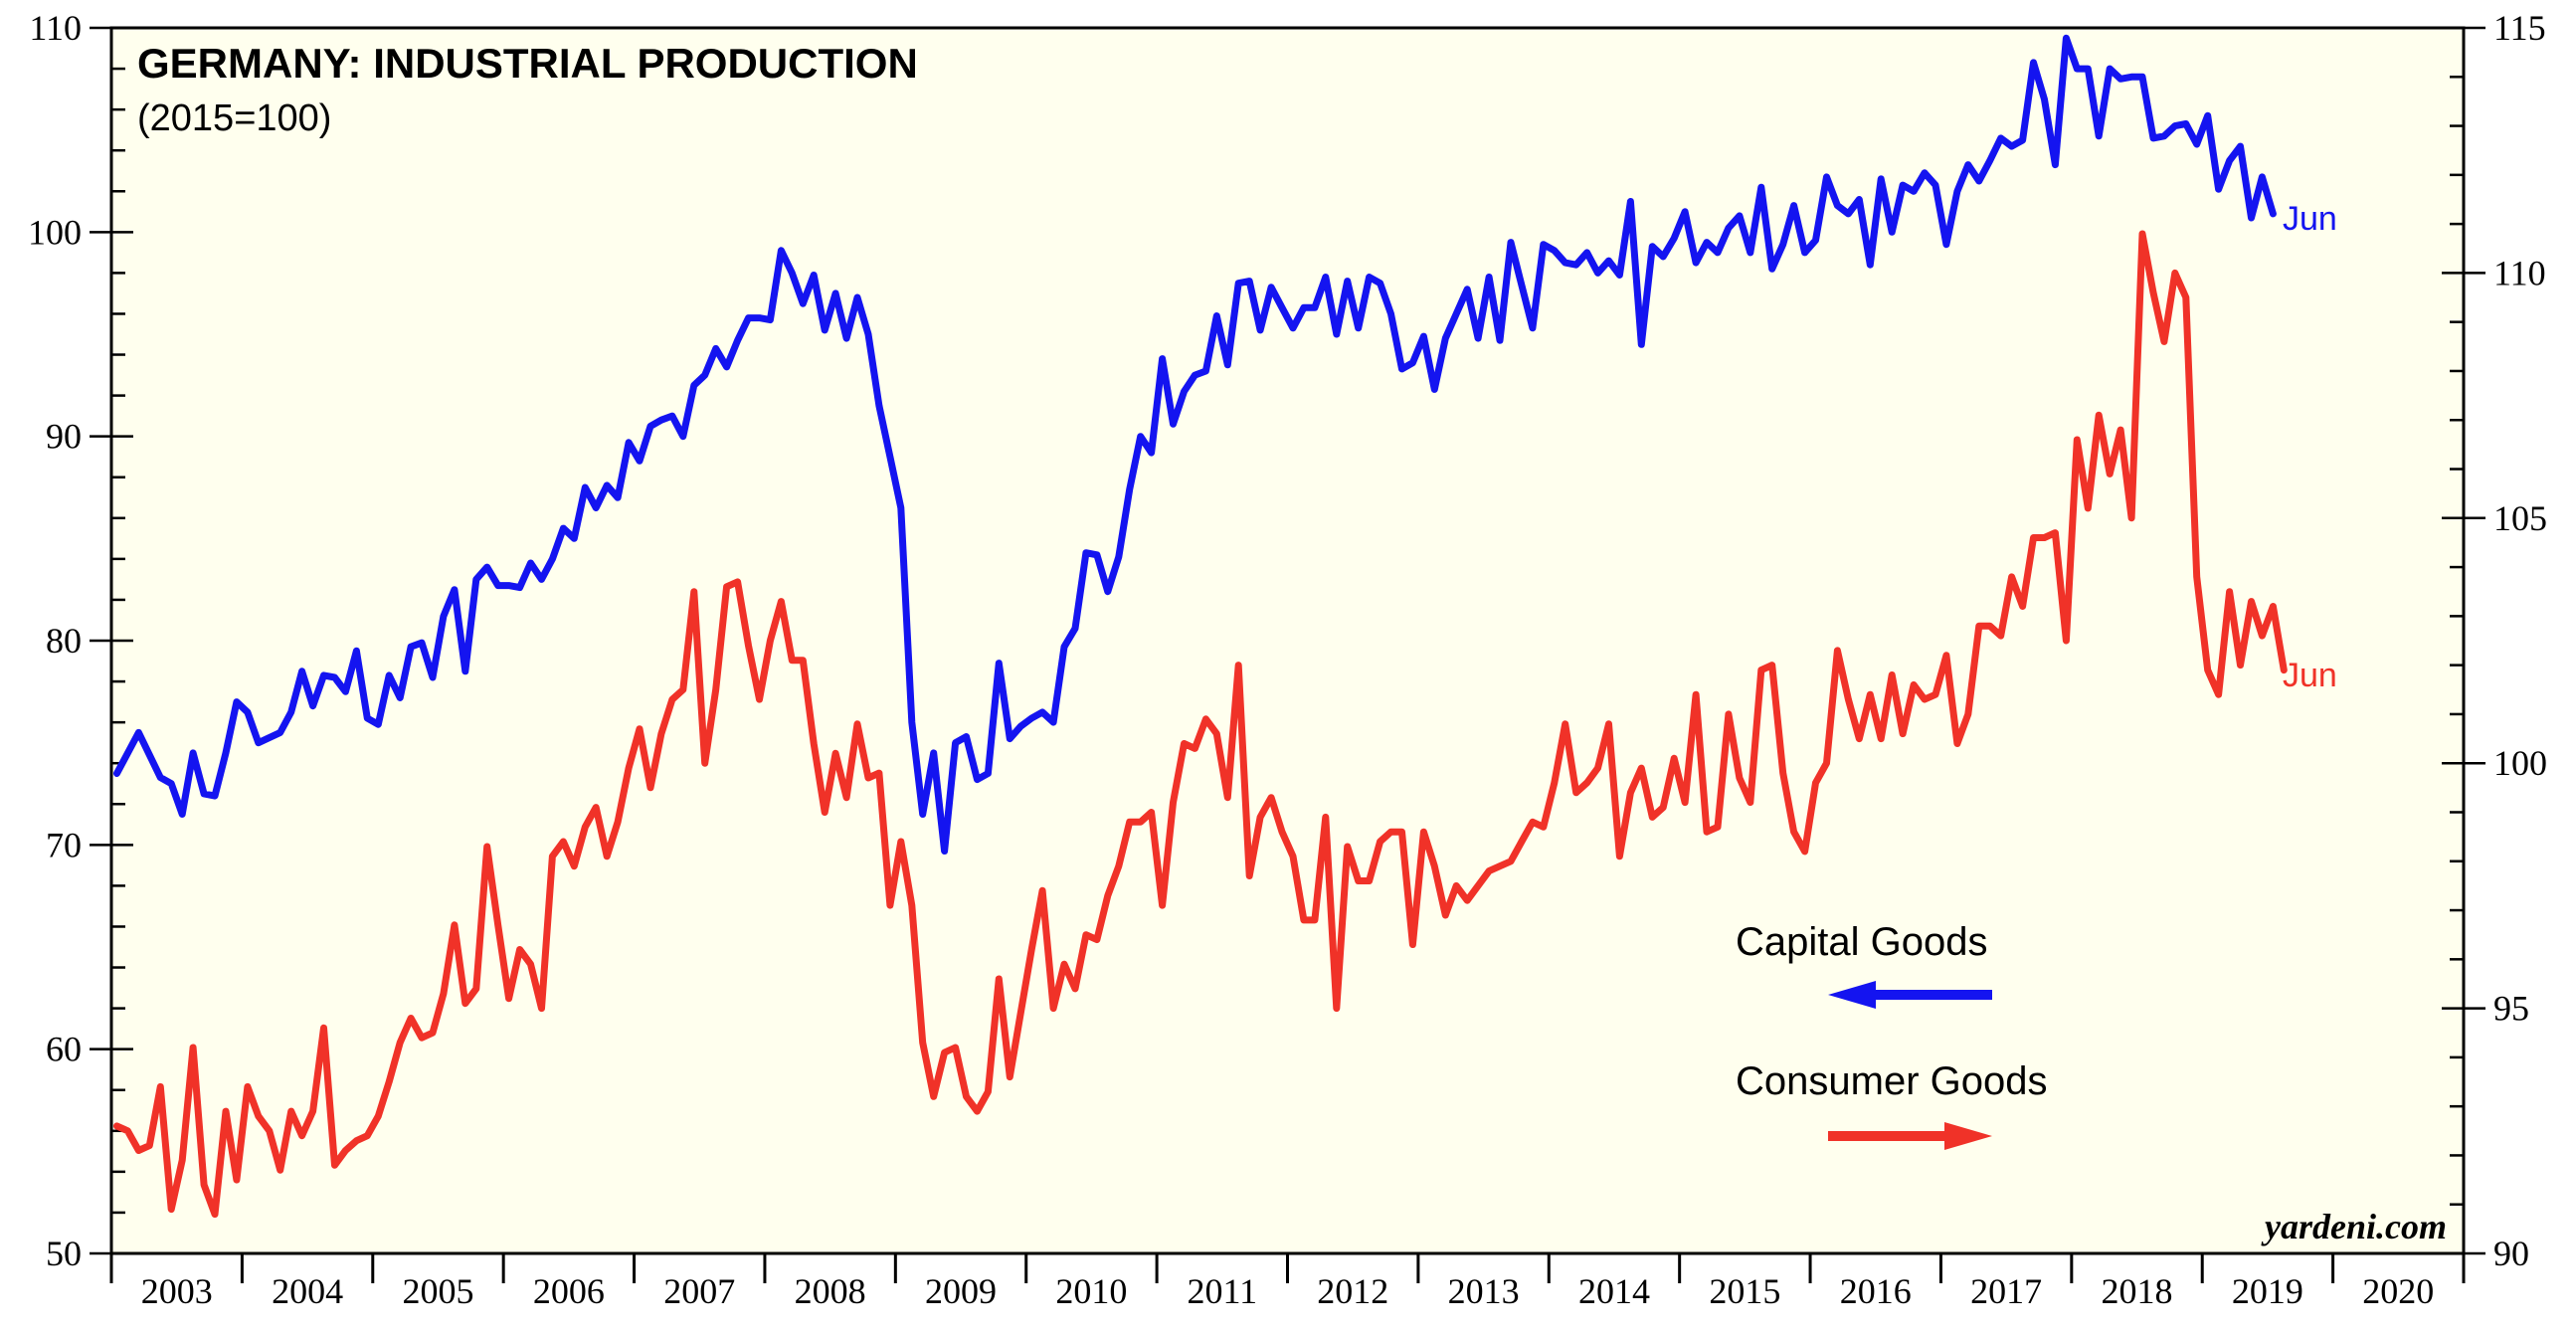  What do you see at coordinates (64, 1253) in the screenshot?
I see `y-left-tick-label: 50` at bounding box center [64, 1253].